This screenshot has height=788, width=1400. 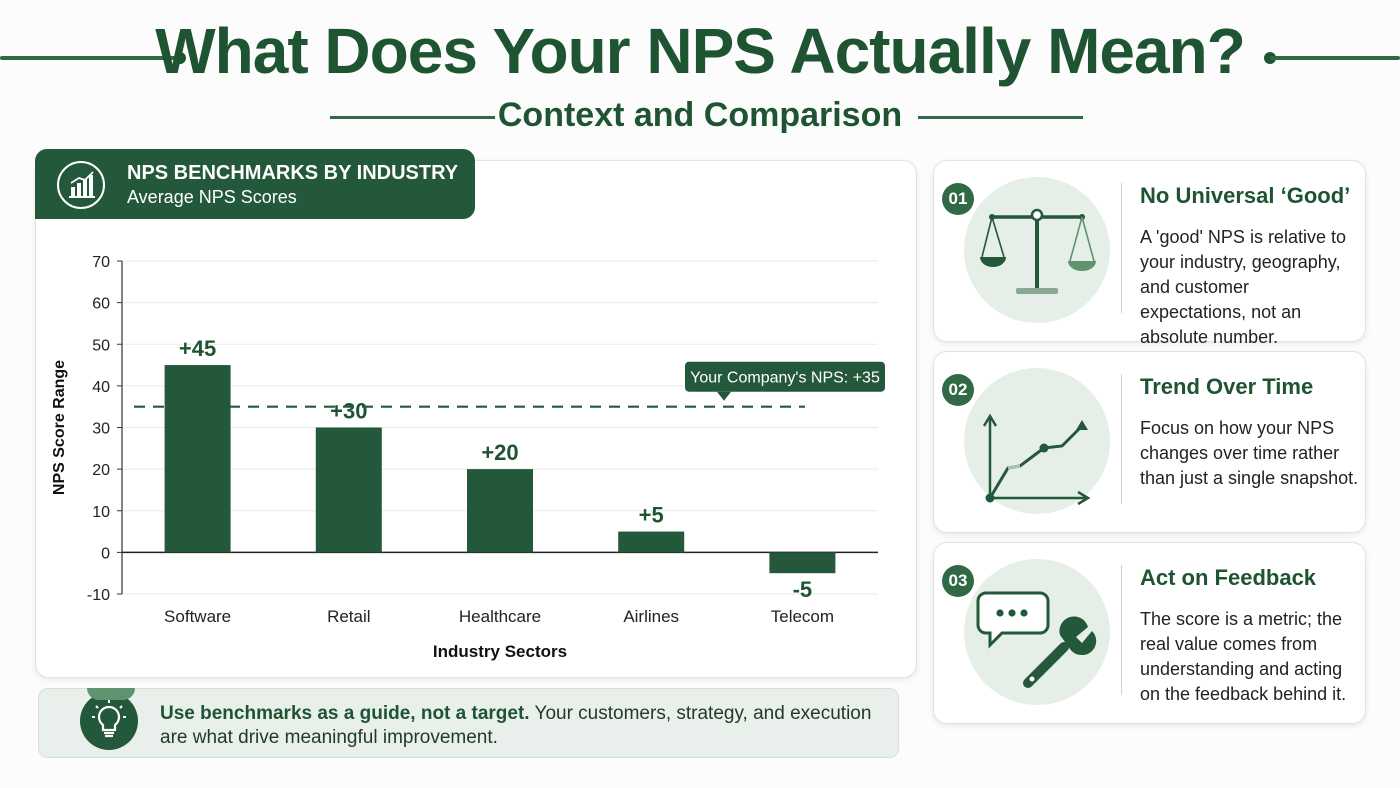 I want to click on data-label: +20, so click(x=499, y=452).